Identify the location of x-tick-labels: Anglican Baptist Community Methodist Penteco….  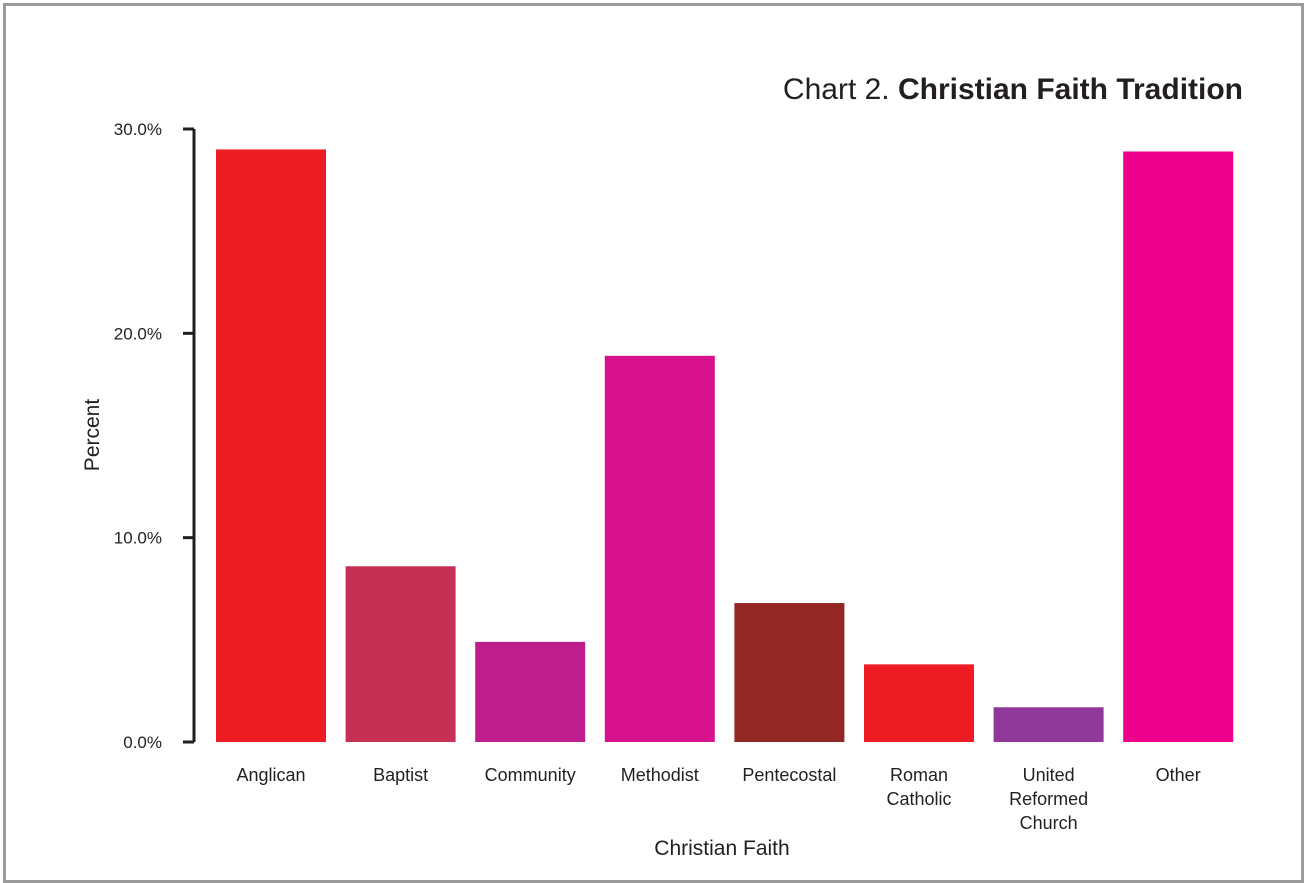
(718, 799).